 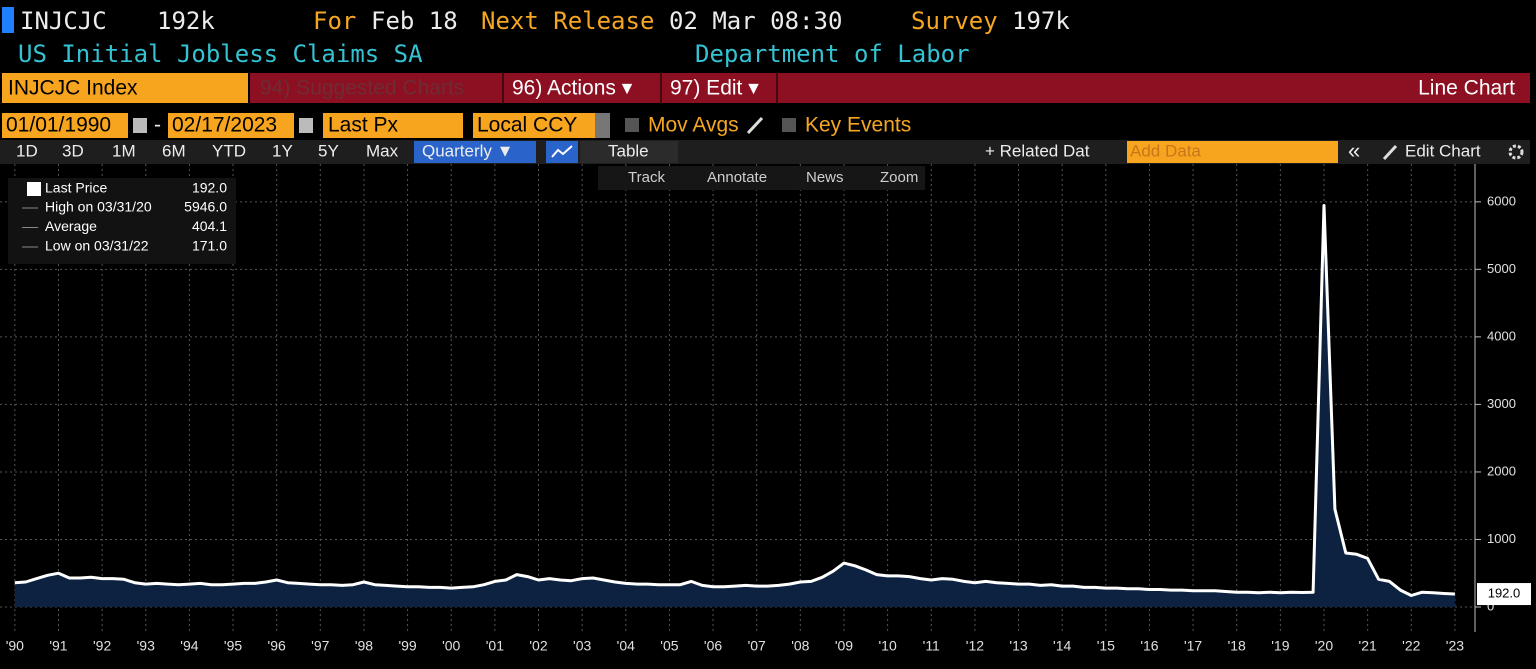 I want to click on x-tick-label: '09, so click(x=844, y=646).